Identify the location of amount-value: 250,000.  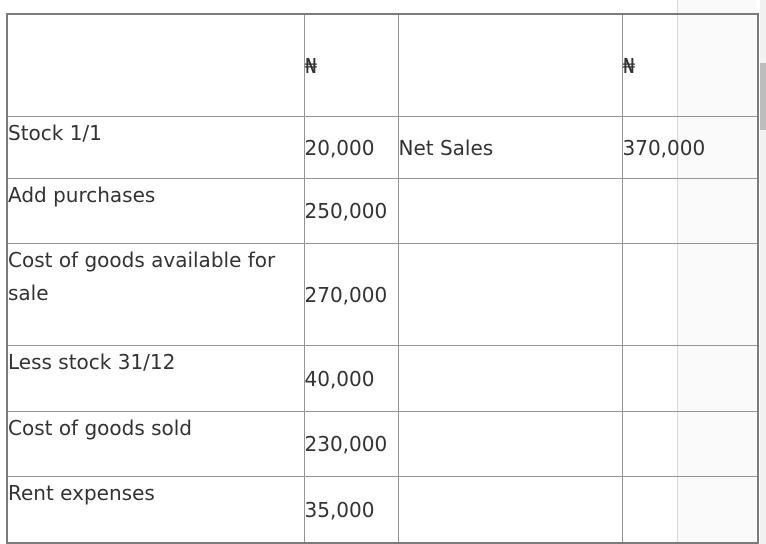
(346, 211).